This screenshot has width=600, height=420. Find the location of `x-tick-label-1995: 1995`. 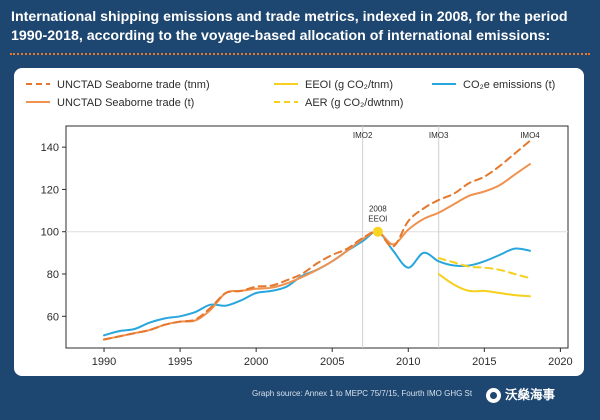

x-tick-label-1995: 1995 is located at coordinates (180, 362).